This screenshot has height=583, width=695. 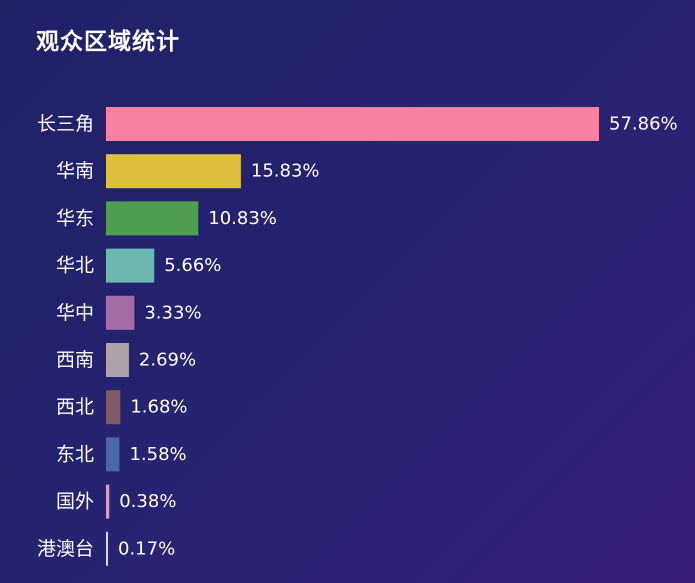 What do you see at coordinates (65, 124) in the screenshot?
I see `category-label: 长三角` at bounding box center [65, 124].